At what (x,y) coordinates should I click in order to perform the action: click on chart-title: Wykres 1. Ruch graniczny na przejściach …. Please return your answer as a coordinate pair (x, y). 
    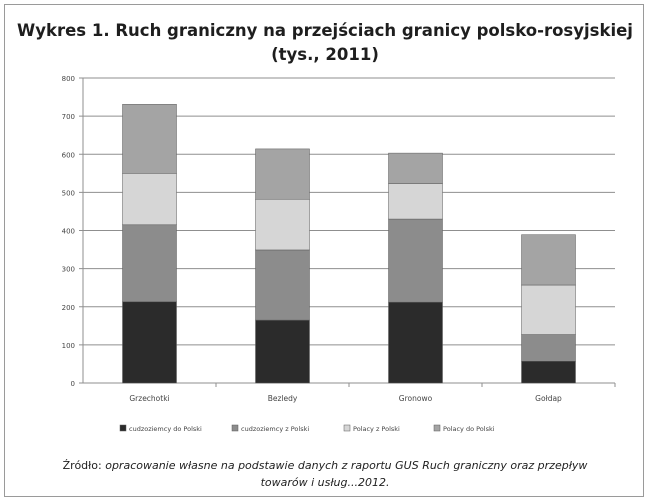
    Looking at the image, I should click on (325, 43).